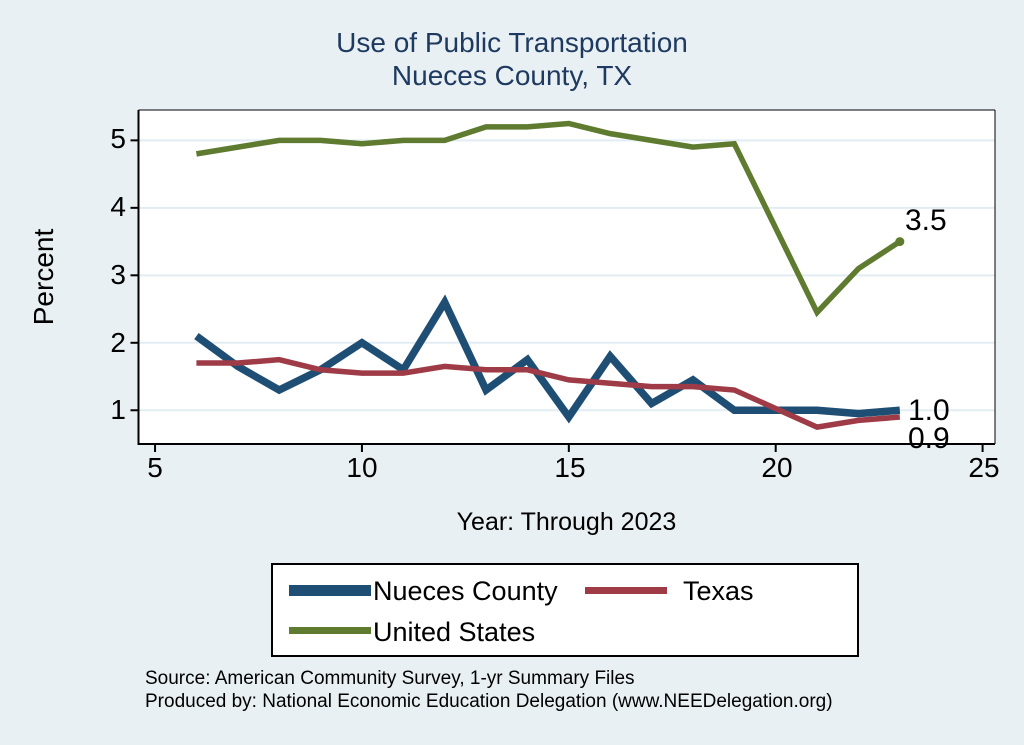 The height and width of the screenshot is (745, 1024). Describe the element at coordinates (118, 409) in the screenshot. I see `y-axis-tick-label-1: 1` at that location.